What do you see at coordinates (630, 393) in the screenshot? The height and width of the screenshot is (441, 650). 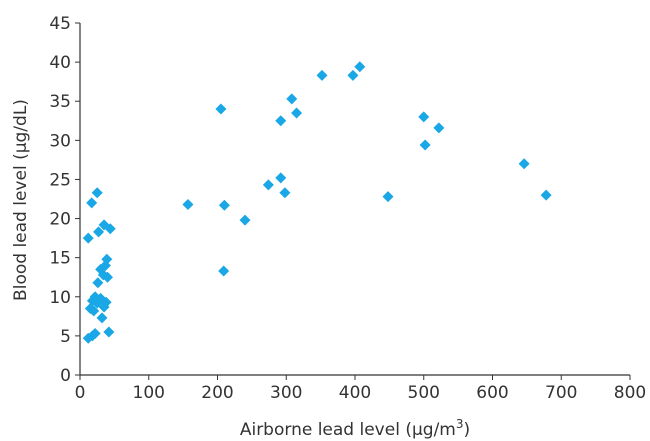 I see `x-tick-label: 800` at bounding box center [630, 393].